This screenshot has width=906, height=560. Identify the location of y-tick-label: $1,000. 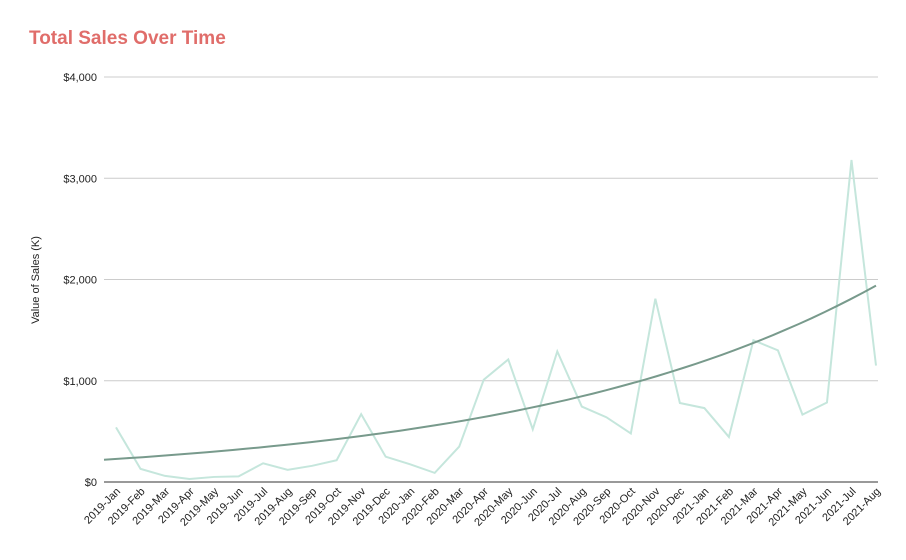
(80, 382).